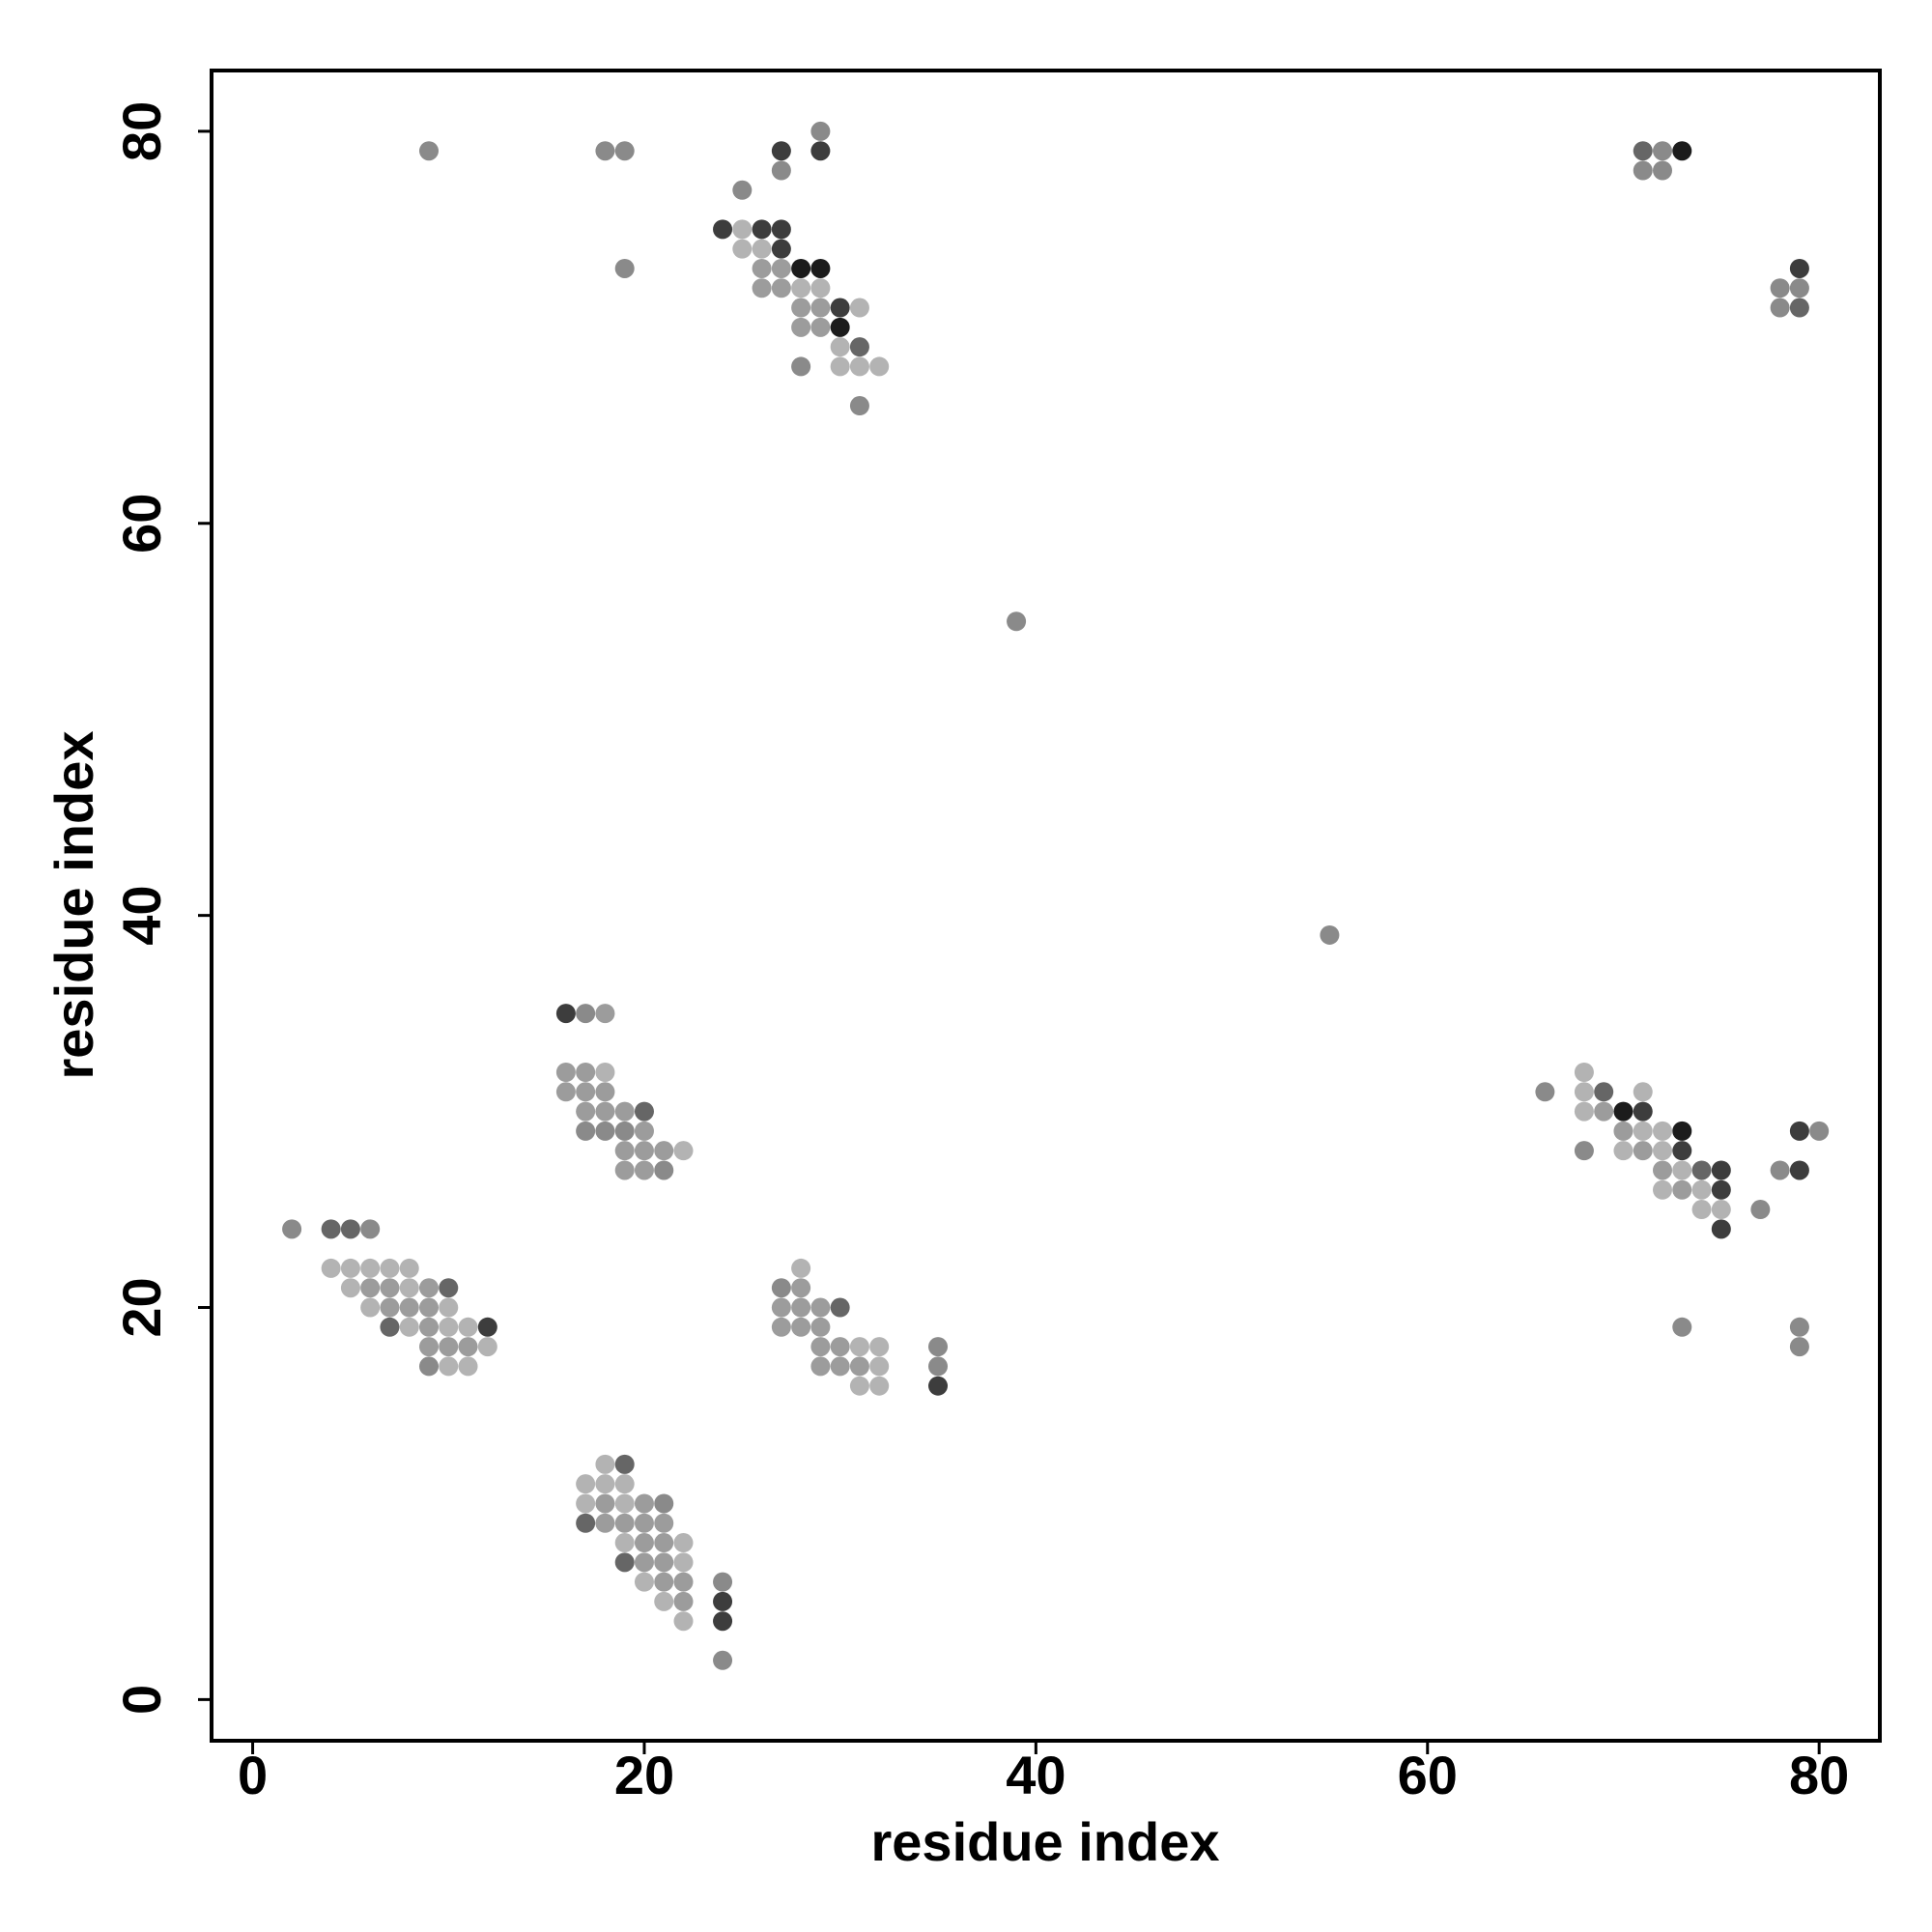 The width and height of the screenshot is (1932, 1932). Describe the element at coordinates (1819, 1775) in the screenshot. I see `x-tick-label: 80` at that location.